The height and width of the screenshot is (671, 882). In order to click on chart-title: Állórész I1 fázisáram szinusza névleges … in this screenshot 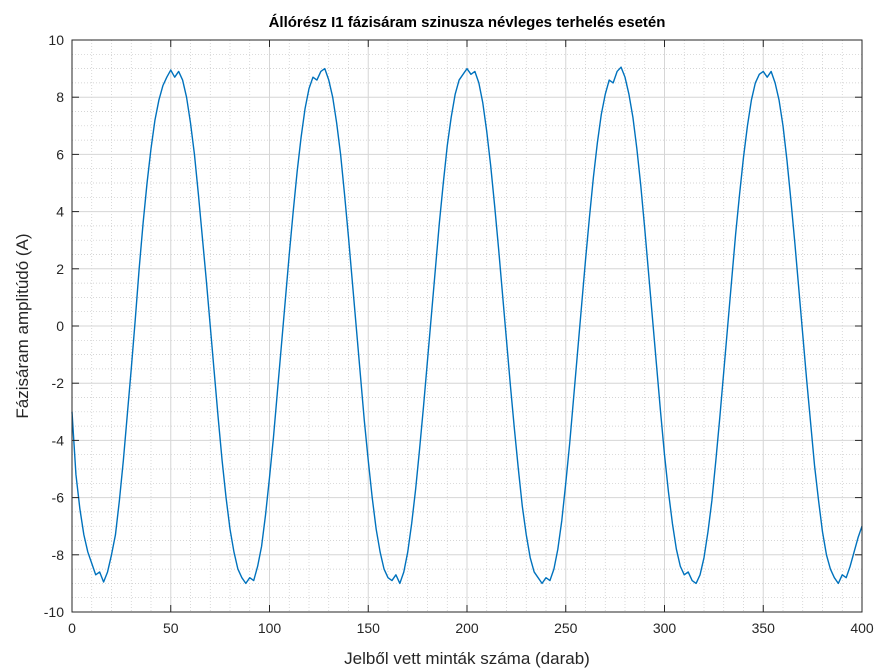, I will do `click(467, 22)`.